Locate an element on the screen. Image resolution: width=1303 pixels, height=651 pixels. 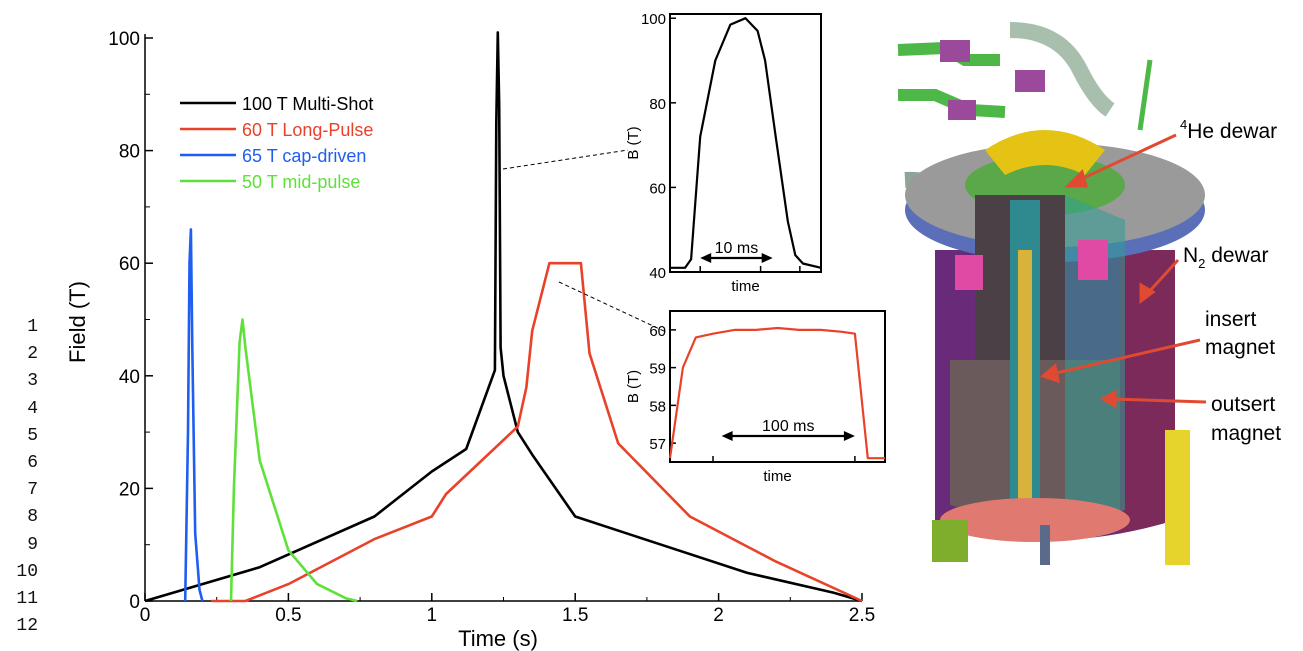
outsert-magnet-label-line2: magnet is located at coordinates (1246, 433).